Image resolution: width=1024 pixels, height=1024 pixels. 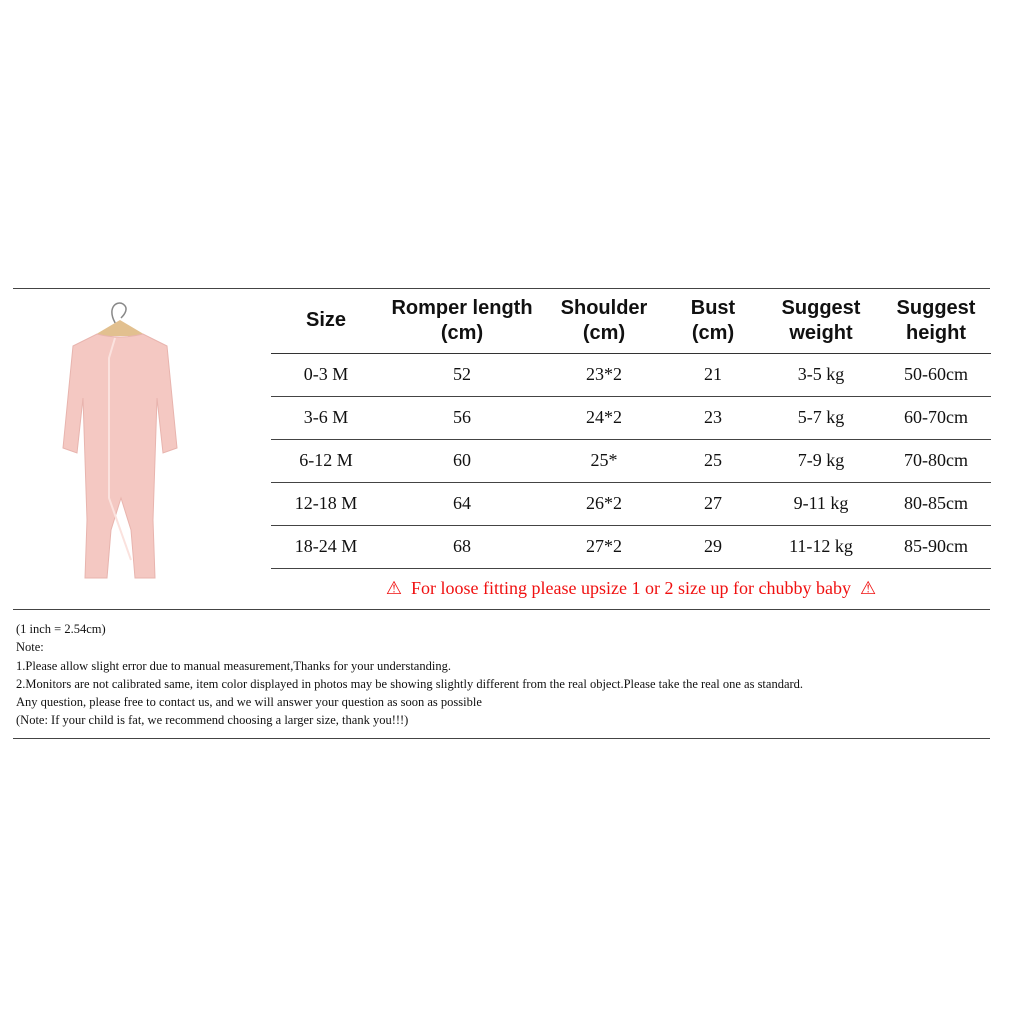 What do you see at coordinates (462, 418) in the screenshot?
I see `table-cell: 56` at bounding box center [462, 418].